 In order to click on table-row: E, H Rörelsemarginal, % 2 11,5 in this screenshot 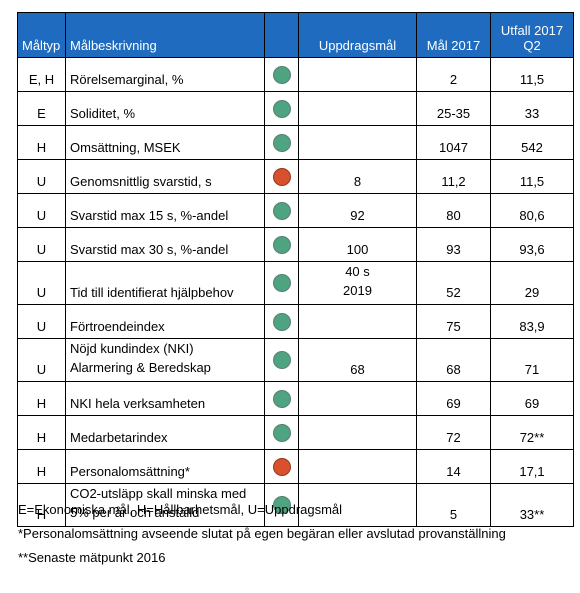, I will do `click(295, 74)`.